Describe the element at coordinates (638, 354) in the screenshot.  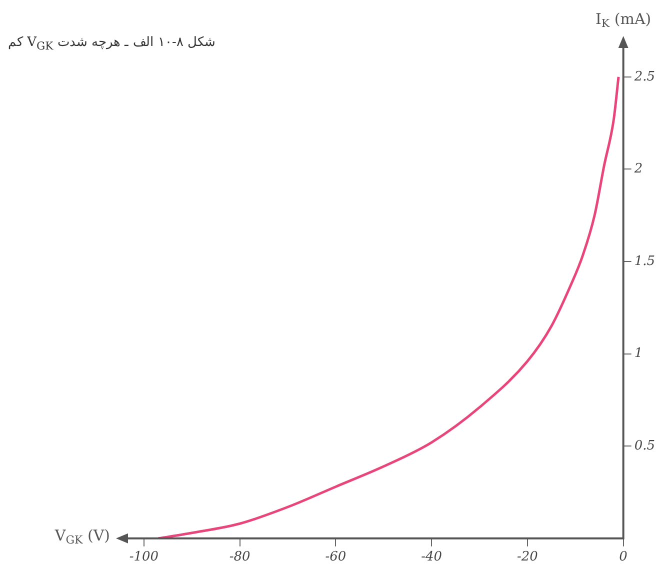
I see `y-tick-label: 1` at that location.